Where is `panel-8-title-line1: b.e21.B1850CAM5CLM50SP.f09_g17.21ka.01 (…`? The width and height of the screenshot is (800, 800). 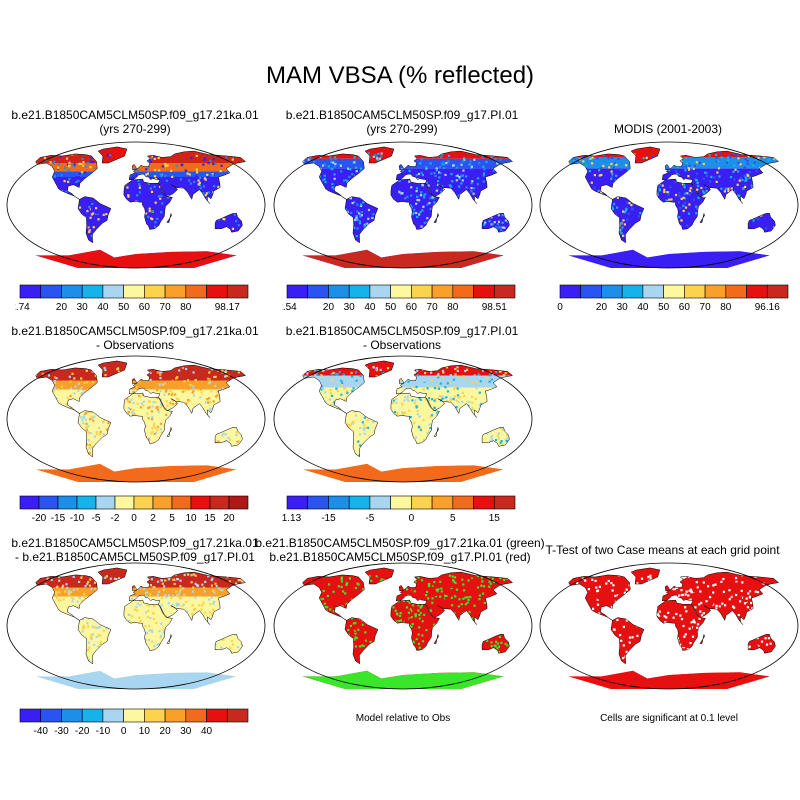 panel-8-title-line1: b.e21.B1850CAM5CLM50SP.f09_g17.21ka.01 (… is located at coordinates (400, 543).